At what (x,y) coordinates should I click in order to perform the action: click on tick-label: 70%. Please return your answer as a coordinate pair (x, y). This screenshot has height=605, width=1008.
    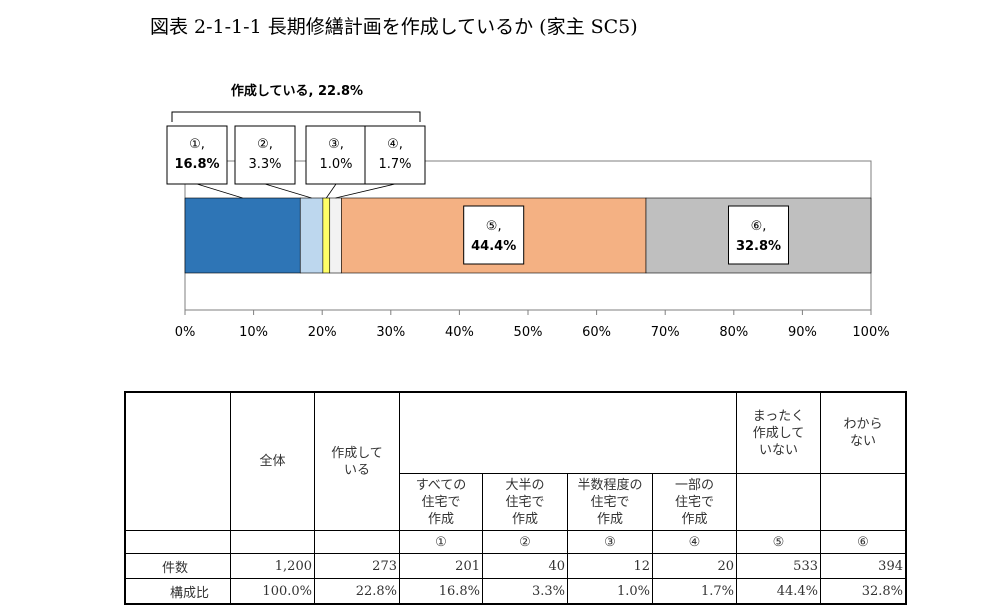
    Looking at the image, I should click on (665, 332).